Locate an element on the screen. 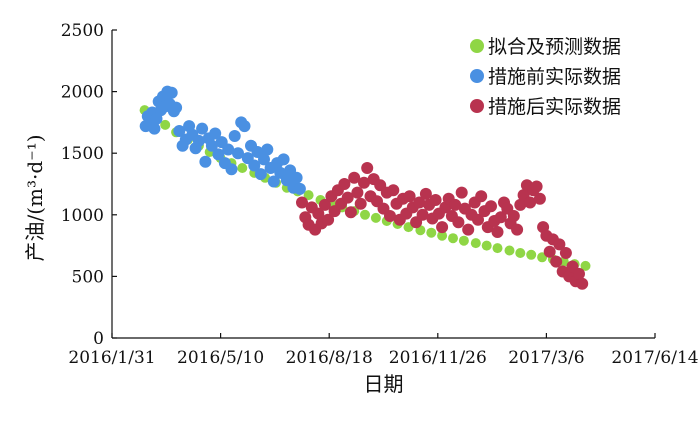  x-axis-title: 日期 is located at coordinates (384, 384).